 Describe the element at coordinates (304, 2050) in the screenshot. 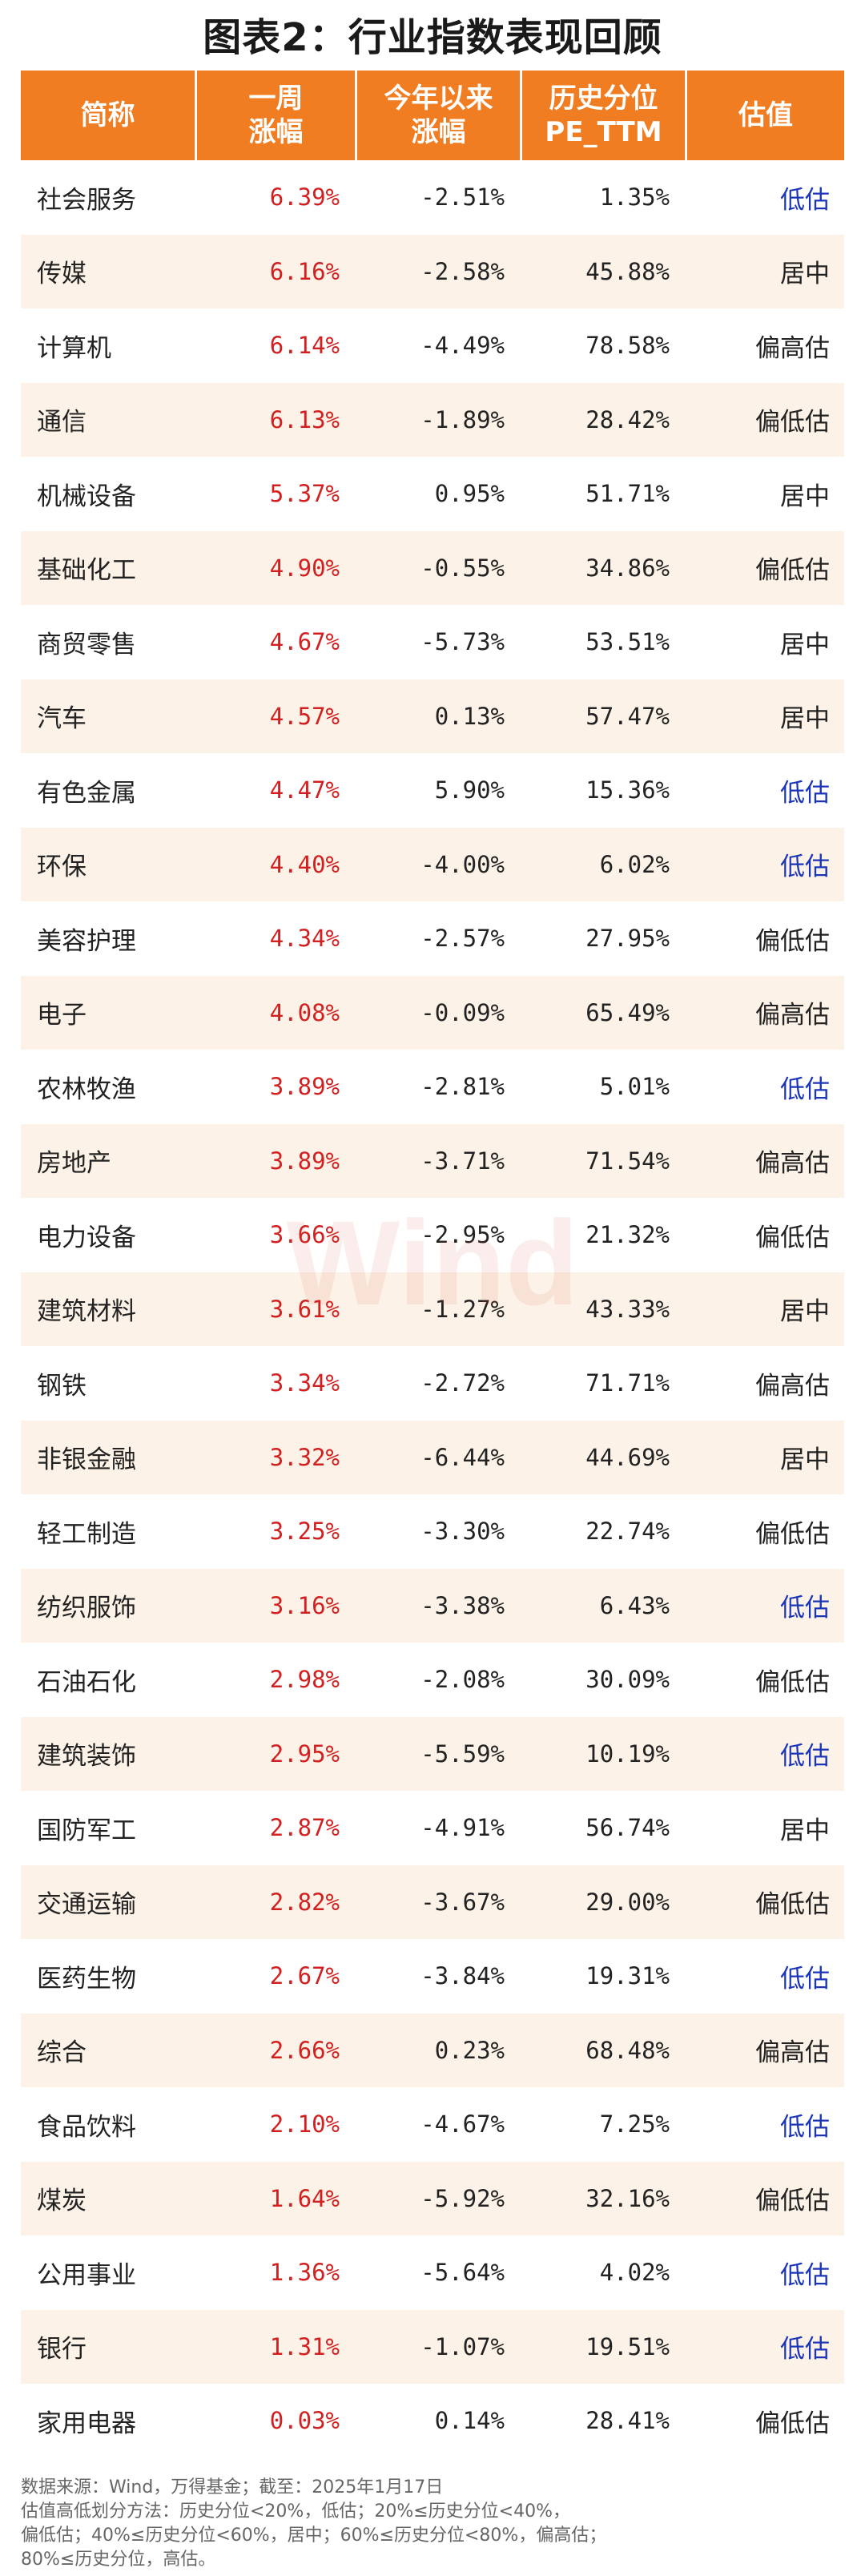

I see `weekly-change: 2.66%` at that location.